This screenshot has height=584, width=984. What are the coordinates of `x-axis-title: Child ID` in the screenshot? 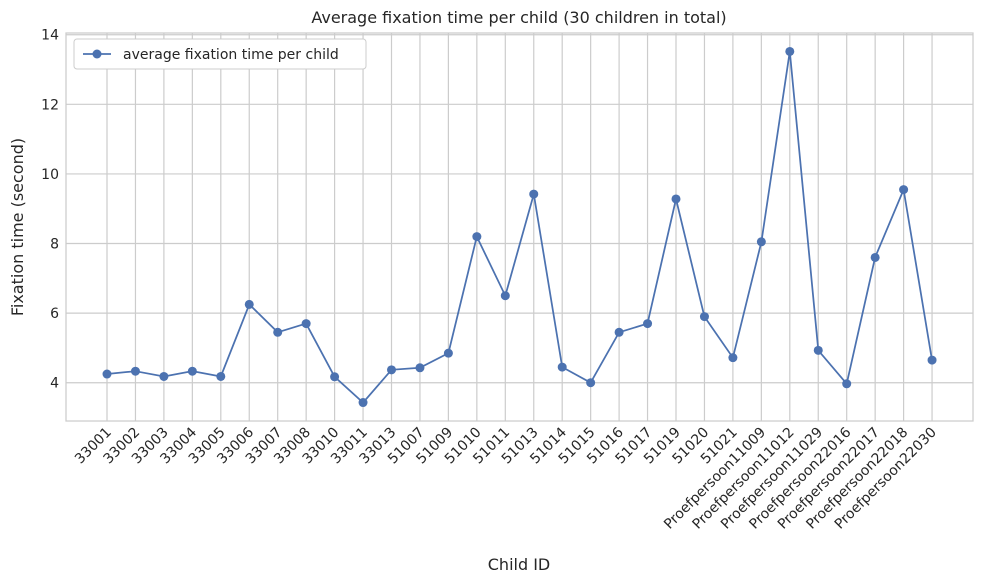 It's located at (519, 564).